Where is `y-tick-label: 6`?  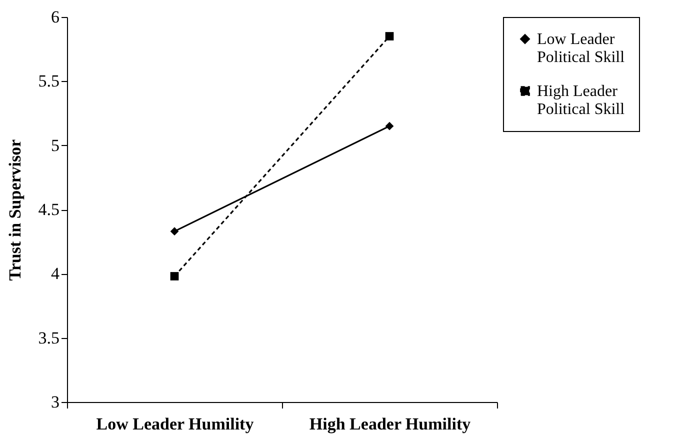
y-tick-label: 6 is located at coordinates (55, 17).